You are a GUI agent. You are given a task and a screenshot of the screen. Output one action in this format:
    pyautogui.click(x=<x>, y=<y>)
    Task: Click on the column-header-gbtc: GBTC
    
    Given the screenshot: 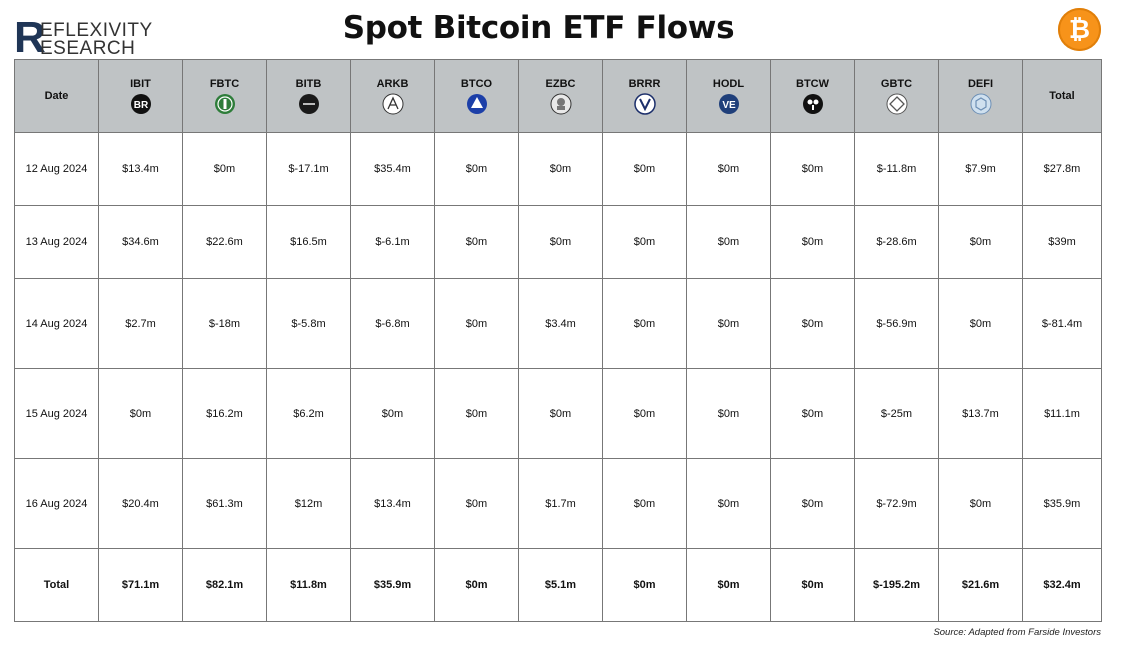 What is the action you would take?
    pyautogui.click(x=896, y=96)
    